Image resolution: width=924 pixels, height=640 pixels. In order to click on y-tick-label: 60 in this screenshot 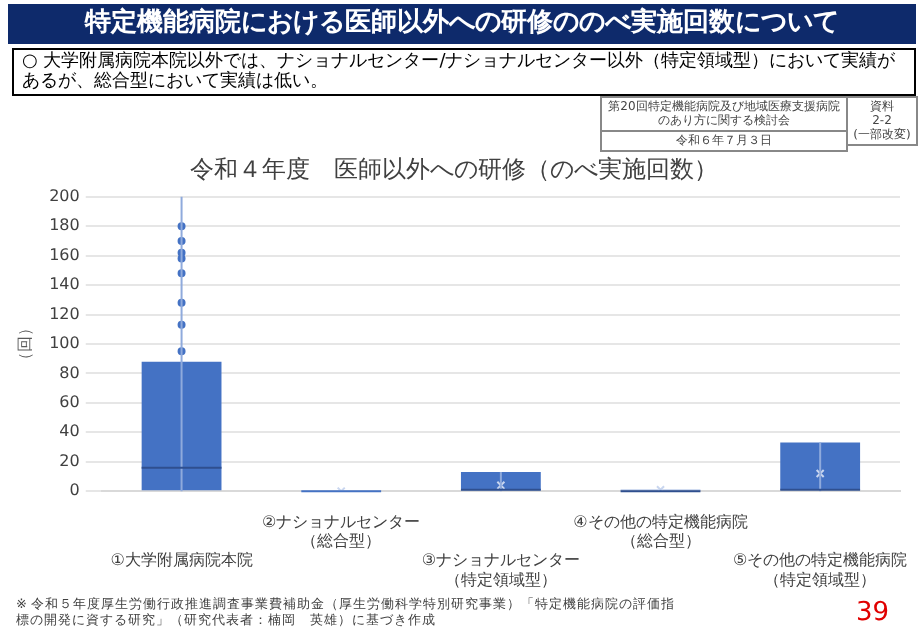, I will do `click(69, 402)`.